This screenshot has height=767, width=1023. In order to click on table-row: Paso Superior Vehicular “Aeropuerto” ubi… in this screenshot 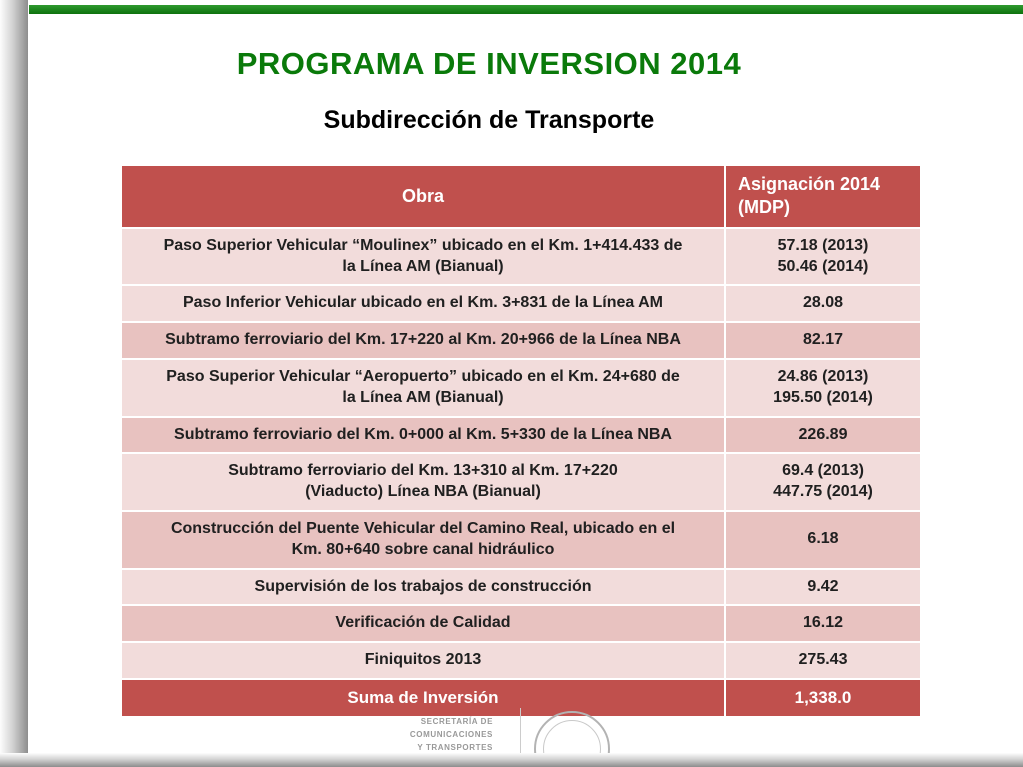, I will do `click(521, 387)`.